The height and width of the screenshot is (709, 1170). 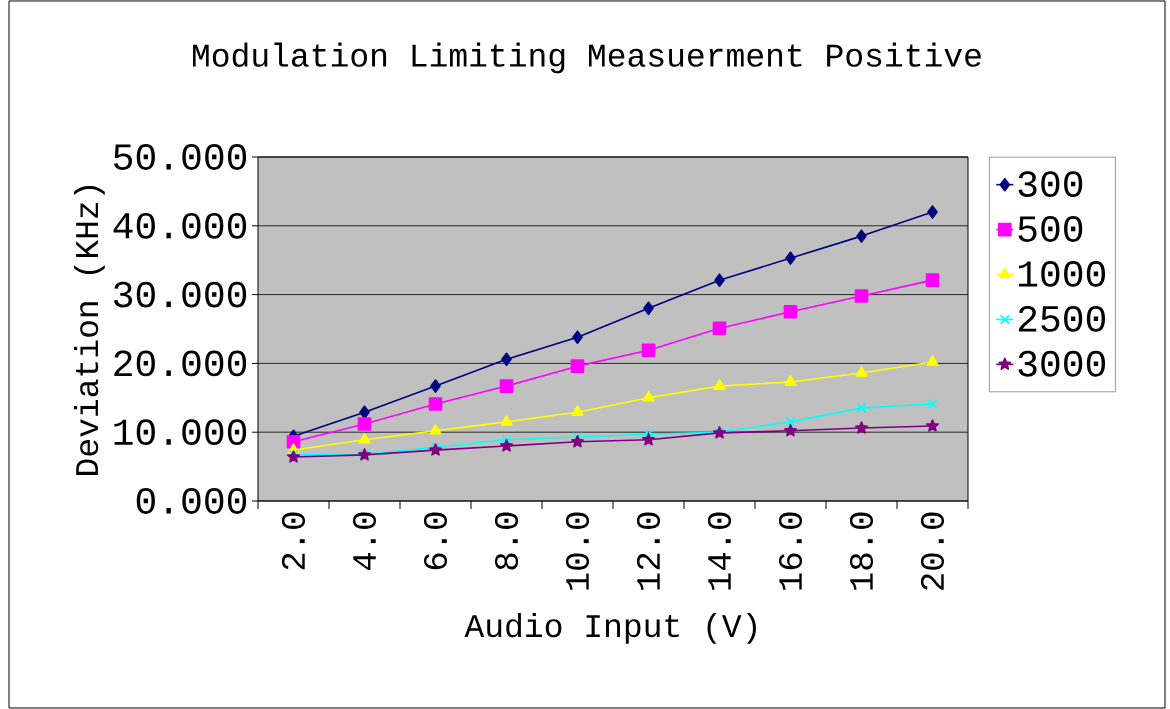 What do you see at coordinates (191, 501) in the screenshot?
I see `y-tick-label: 0.000` at bounding box center [191, 501].